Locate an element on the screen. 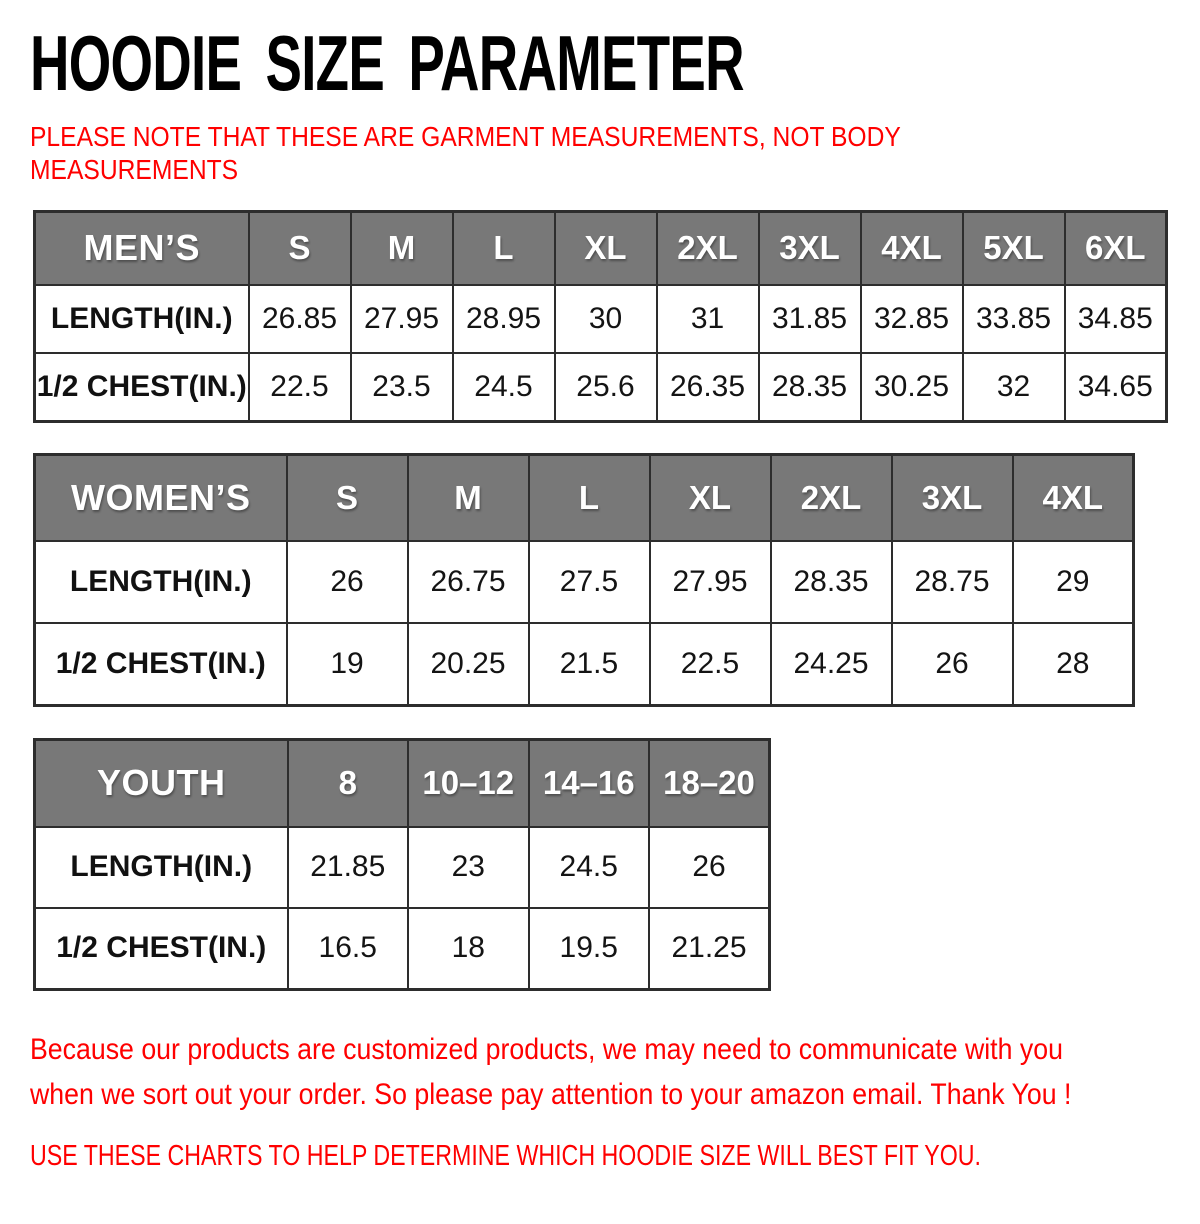 The width and height of the screenshot is (1200, 1224). value-cell: 28 is located at coordinates (1073, 664).